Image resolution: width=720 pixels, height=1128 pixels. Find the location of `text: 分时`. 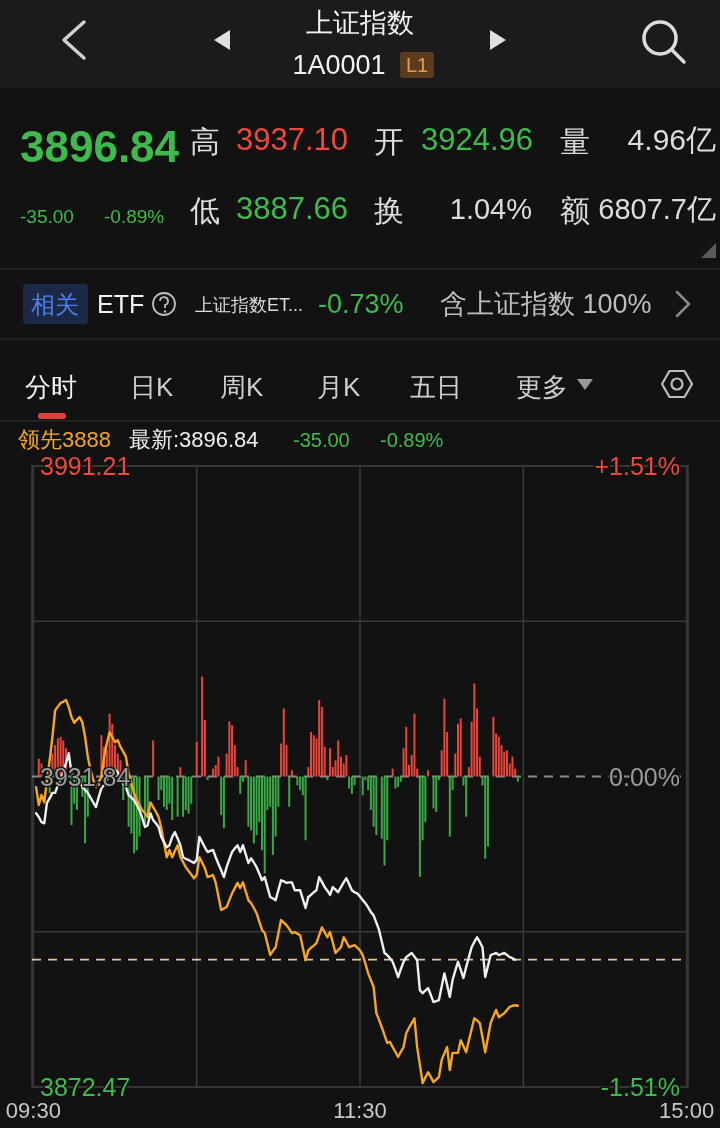

text: 分时 is located at coordinates (51, 387).